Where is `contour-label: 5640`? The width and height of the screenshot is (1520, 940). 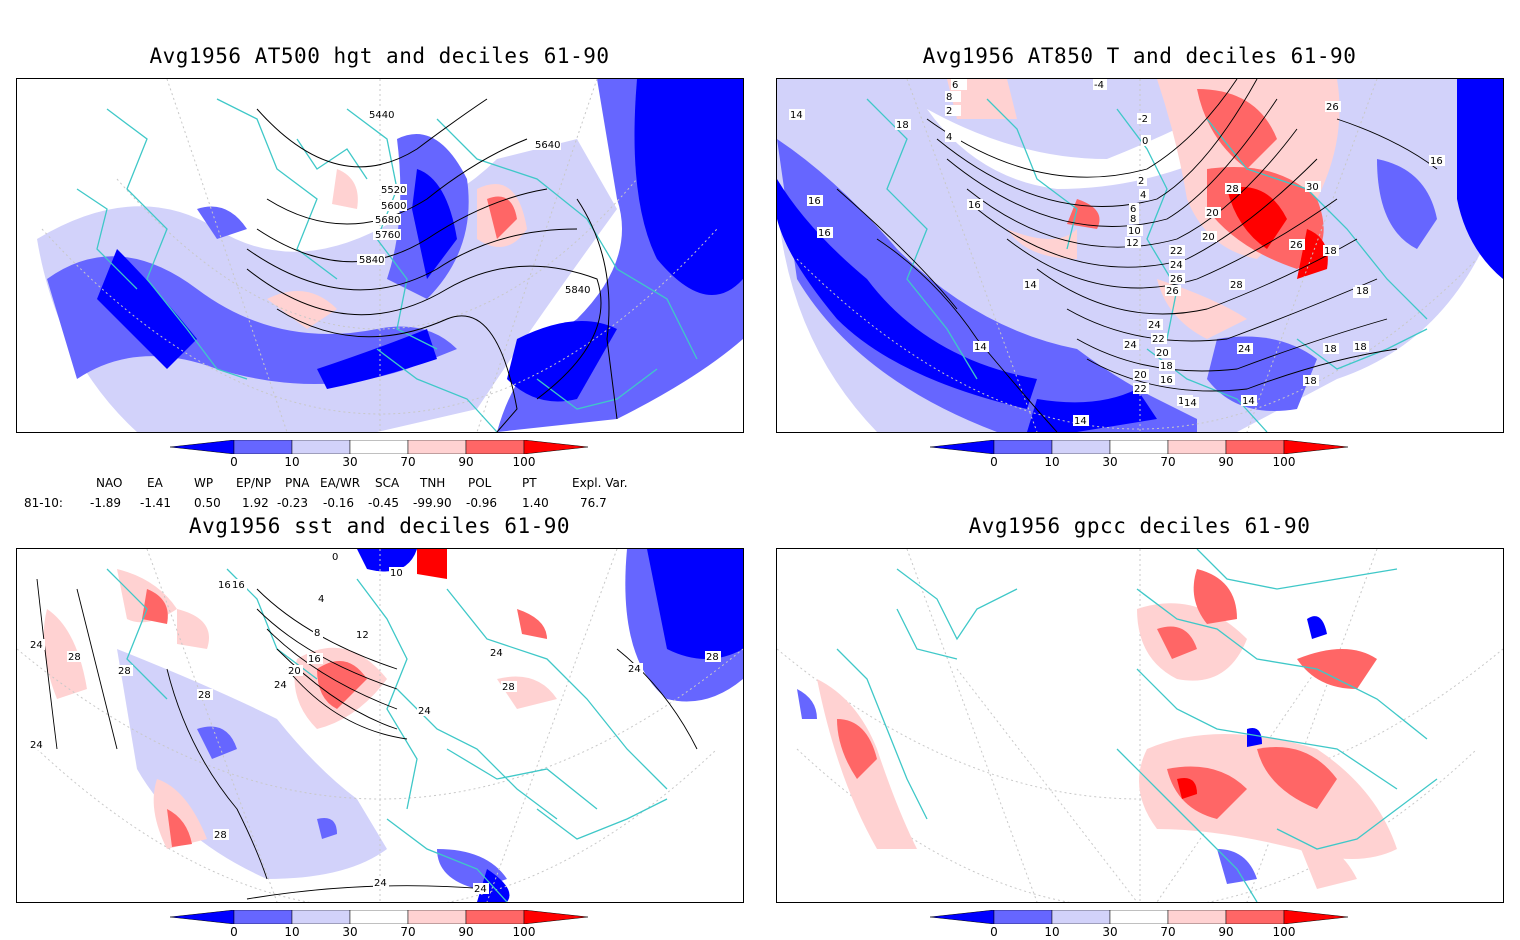
contour-label: 5640 is located at coordinates (547, 145).